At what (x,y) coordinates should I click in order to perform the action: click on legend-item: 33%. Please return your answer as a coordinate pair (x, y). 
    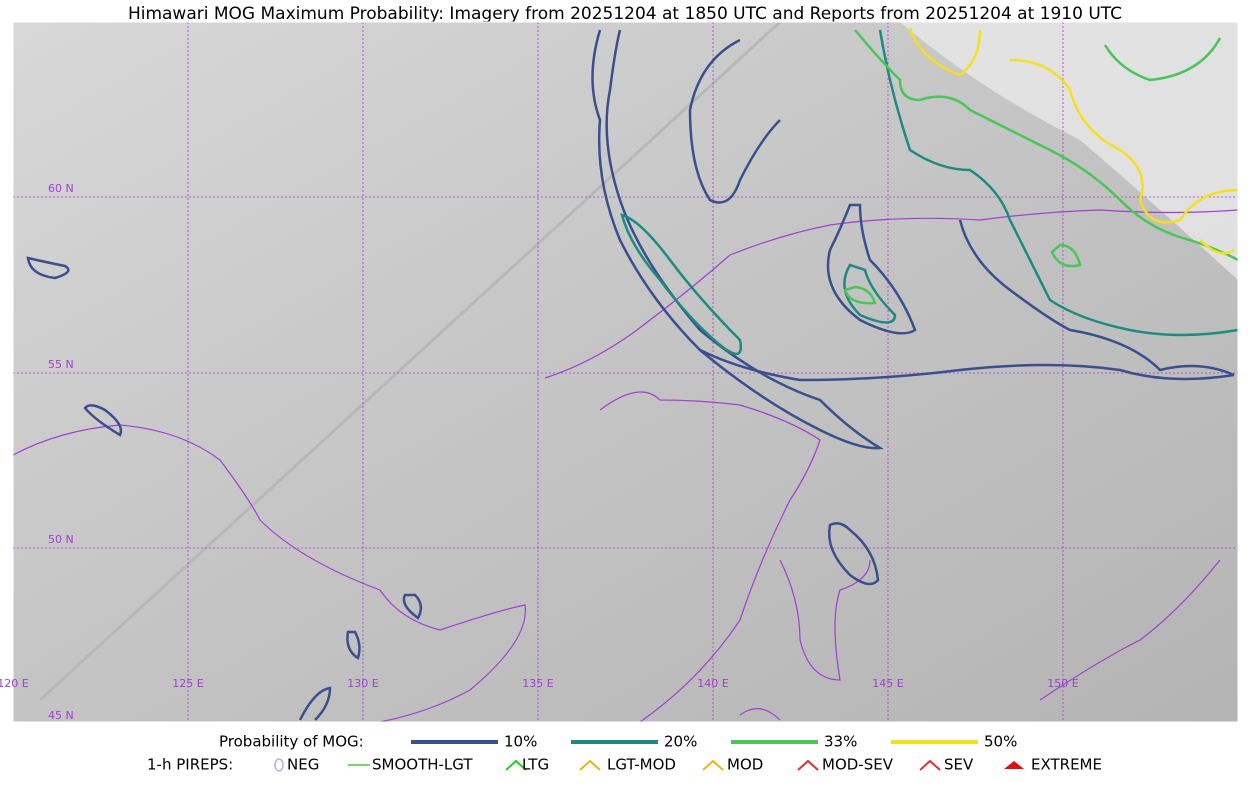
    Looking at the image, I should click on (840, 742).